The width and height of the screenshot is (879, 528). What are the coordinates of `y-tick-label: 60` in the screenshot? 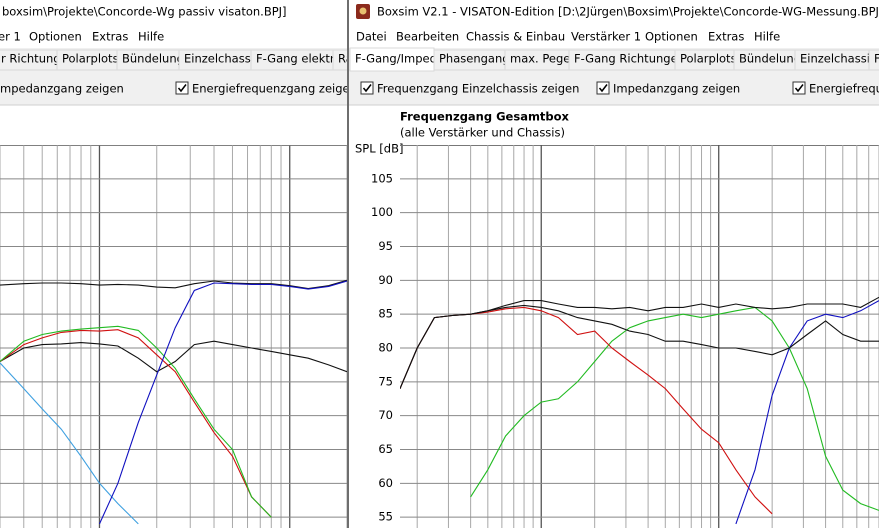 It's located at (385, 483).